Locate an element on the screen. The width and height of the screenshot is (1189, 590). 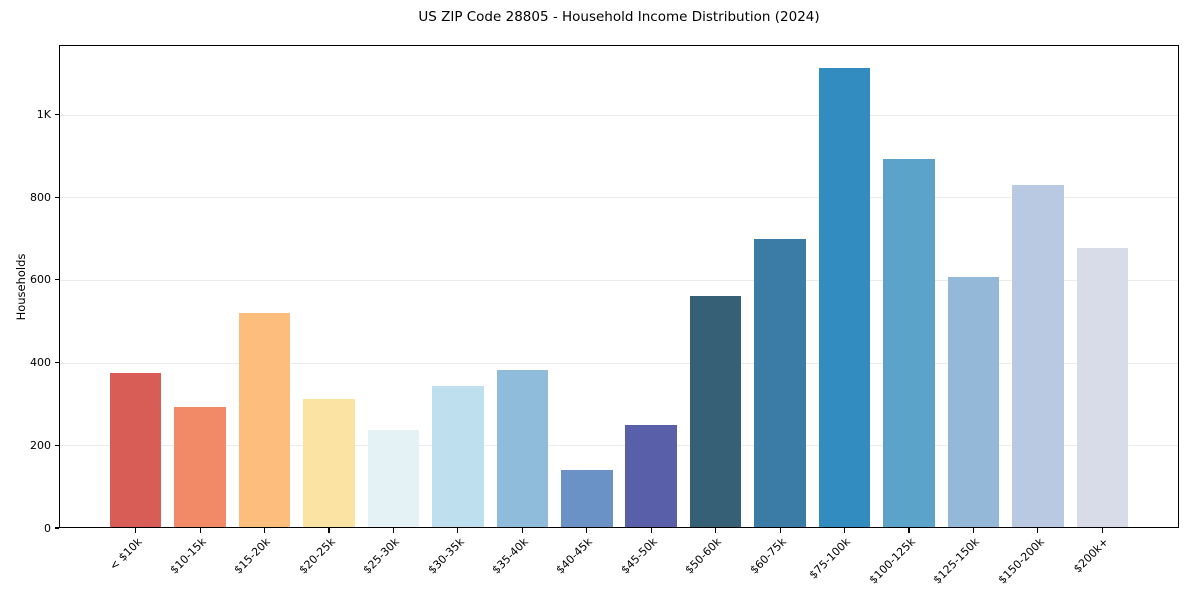
bar-$30-35k is located at coordinates (458, 457).